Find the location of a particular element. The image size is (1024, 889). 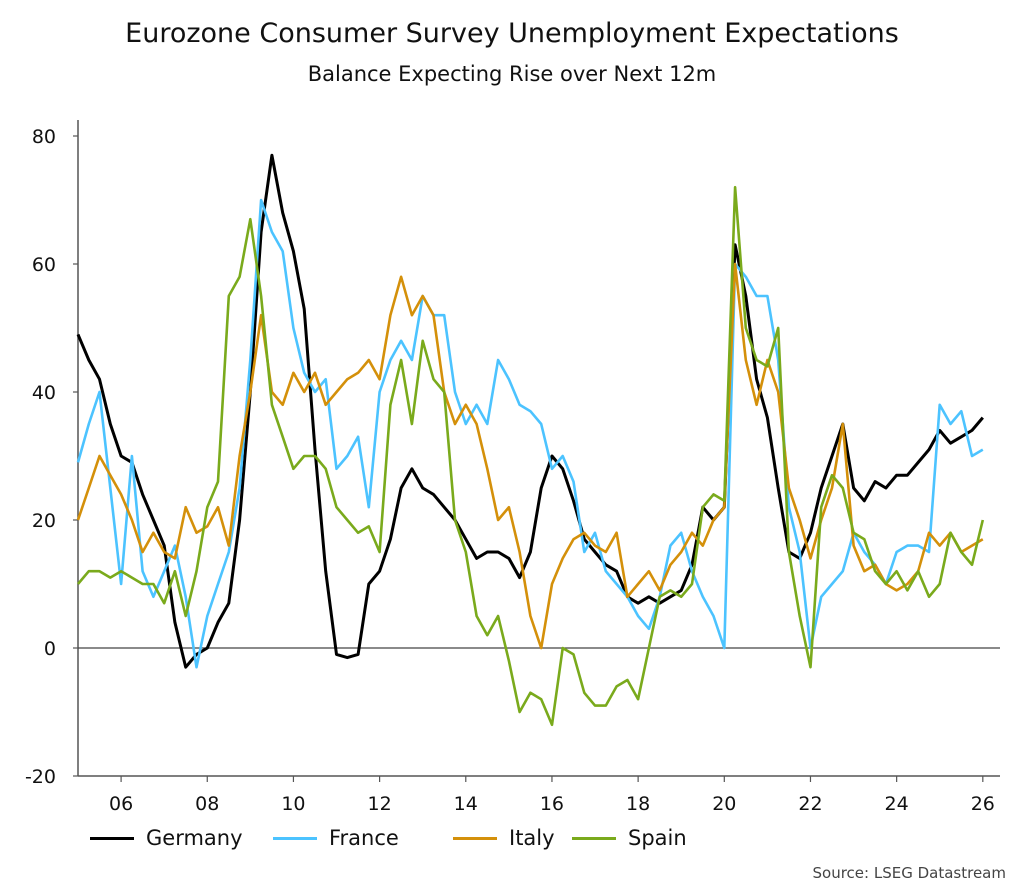

legend-item-spain: Spain is located at coordinates (629, 838).